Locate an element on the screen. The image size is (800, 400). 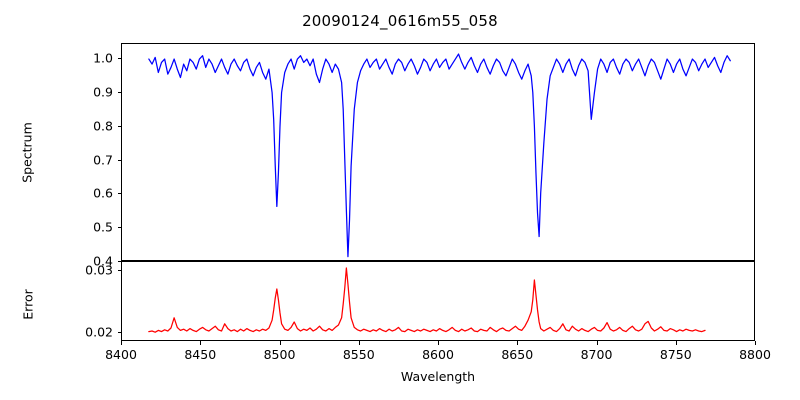
spectrum-y-tick: 0.9 is located at coordinates (103, 92).